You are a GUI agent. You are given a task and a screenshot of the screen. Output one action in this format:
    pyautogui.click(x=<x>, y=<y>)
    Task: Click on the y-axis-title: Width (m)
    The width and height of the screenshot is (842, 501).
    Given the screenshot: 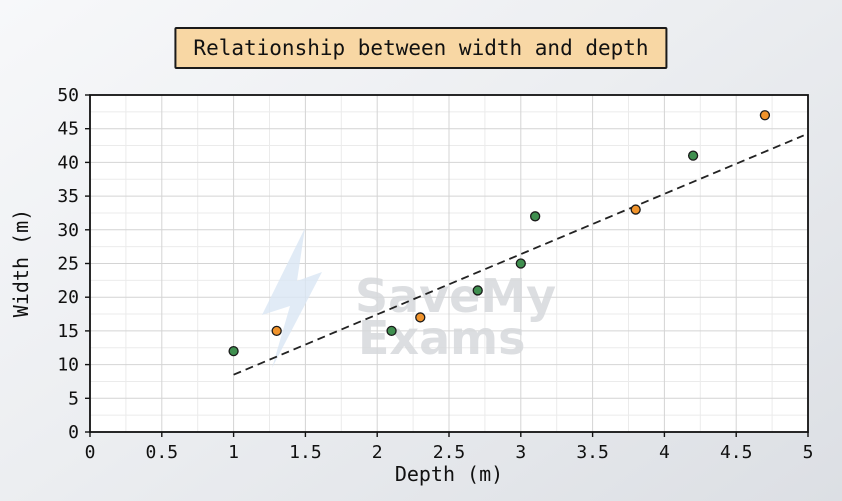 What is the action you would take?
    pyautogui.click(x=21, y=263)
    